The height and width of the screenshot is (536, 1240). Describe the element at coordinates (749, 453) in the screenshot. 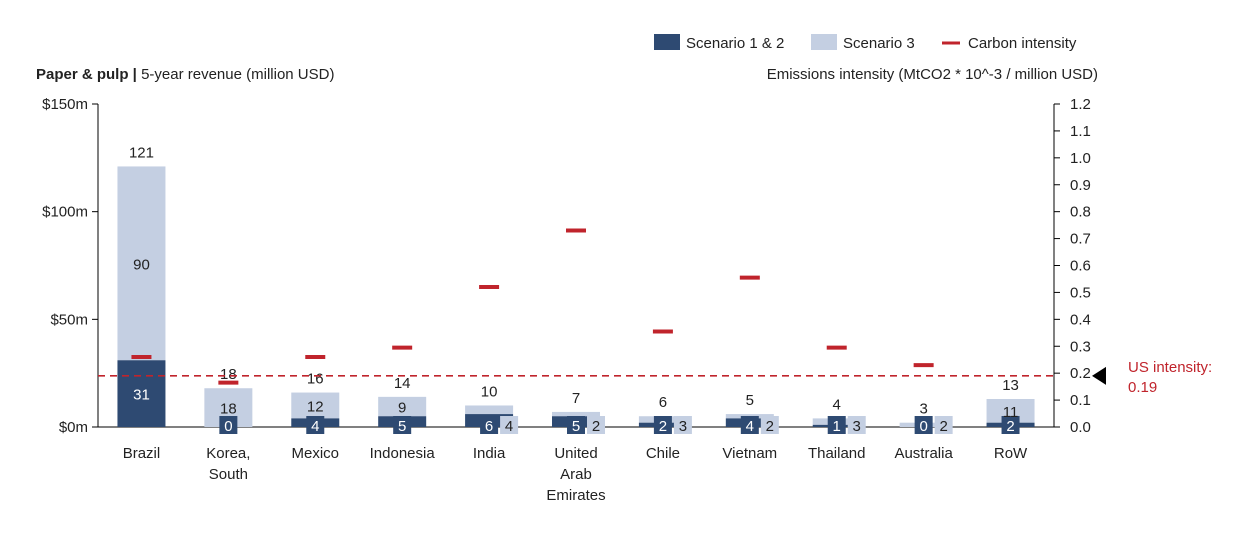

I see `category-label: Vietnam` at that location.